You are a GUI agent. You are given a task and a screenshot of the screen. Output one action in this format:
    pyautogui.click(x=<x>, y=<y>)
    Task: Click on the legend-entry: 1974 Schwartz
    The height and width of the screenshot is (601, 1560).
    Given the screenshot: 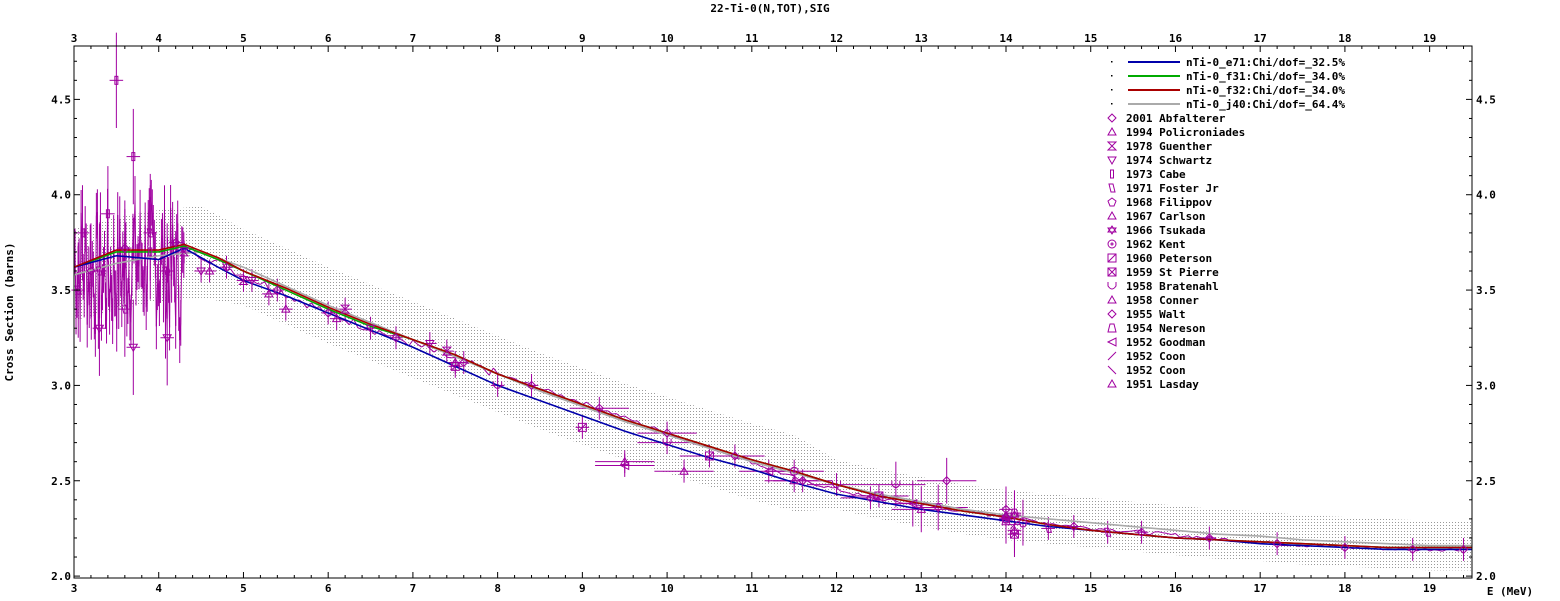 What is the action you would take?
    pyautogui.click(x=1159, y=160)
    